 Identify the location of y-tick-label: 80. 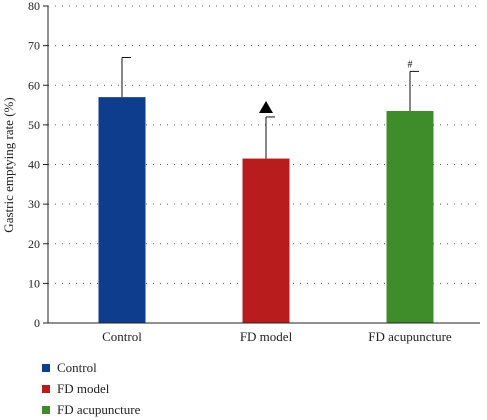
(34, 6).